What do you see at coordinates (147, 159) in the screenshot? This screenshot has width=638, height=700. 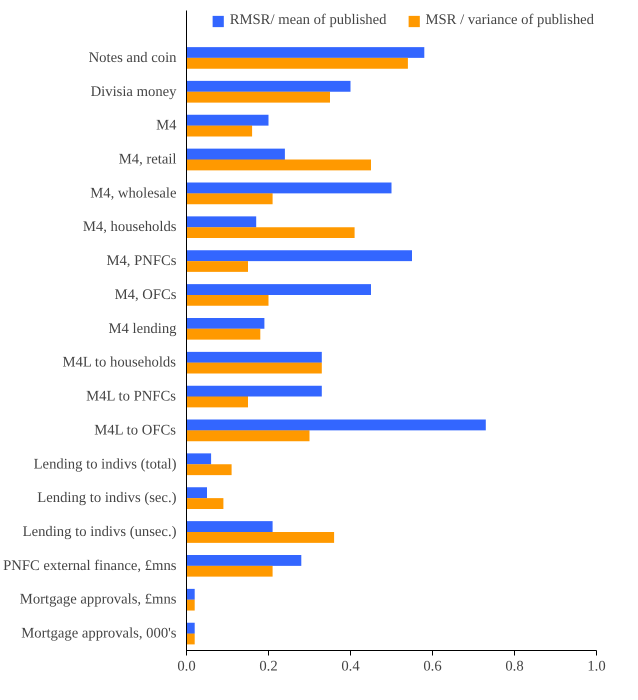 I see `y-tick-label: M4, retail` at bounding box center [147, 159].